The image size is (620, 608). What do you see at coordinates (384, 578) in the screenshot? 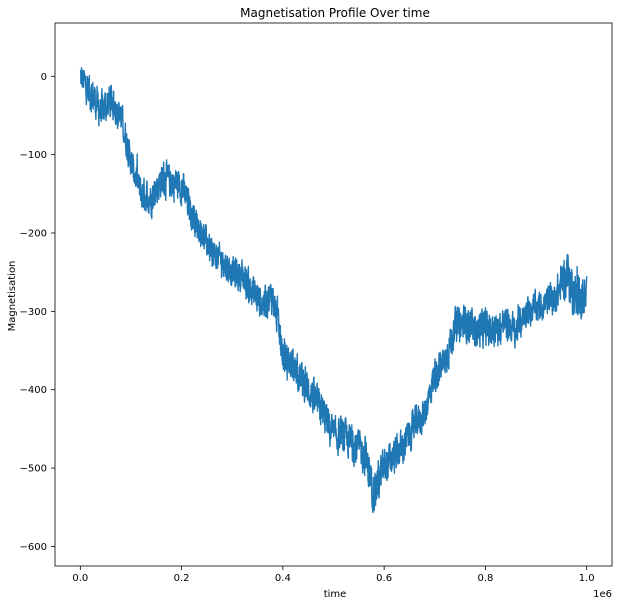
I see `x-tick-label: 0.6` at bounding box center [384, 578].